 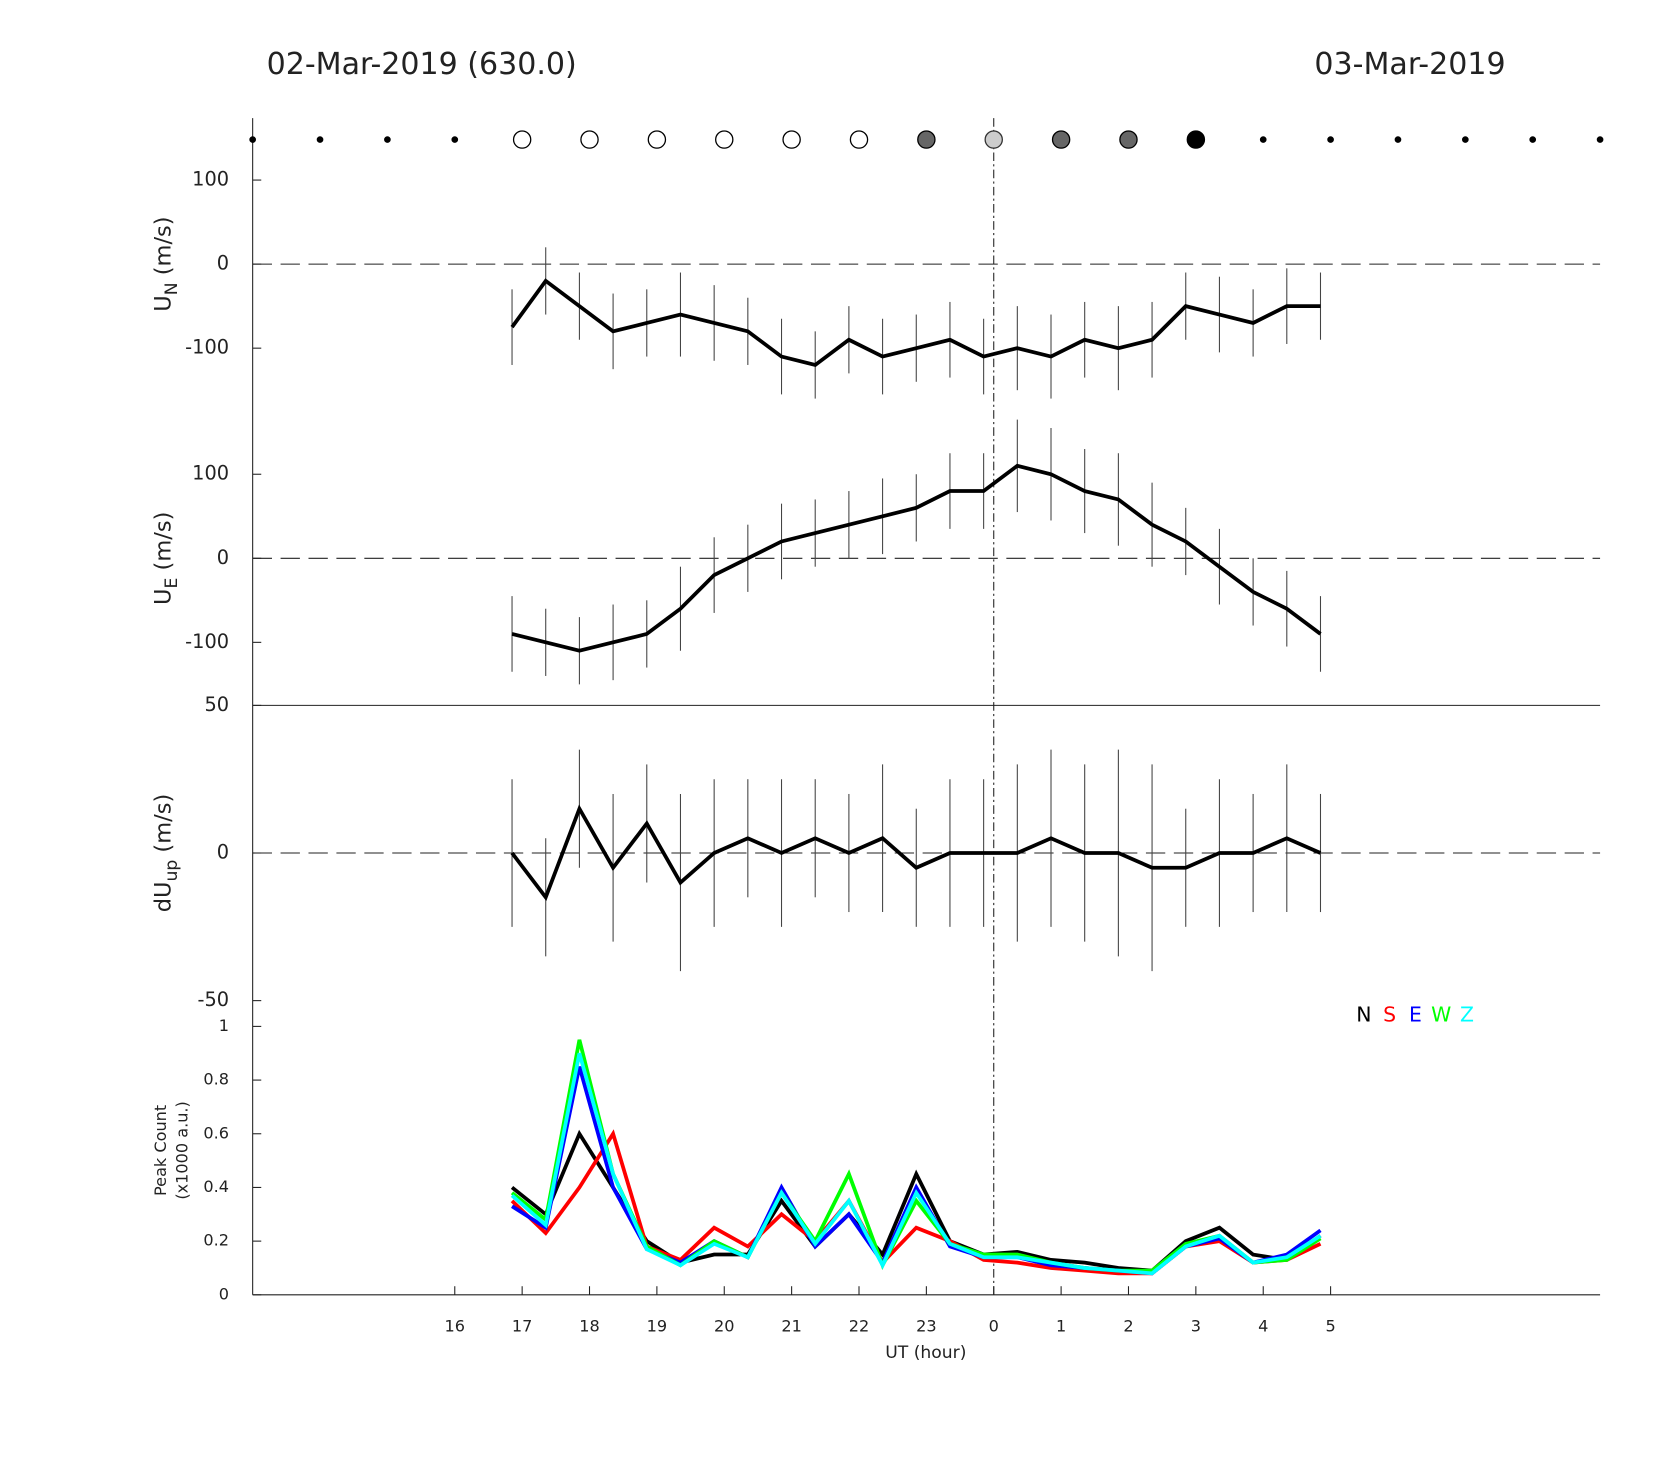 What do you see at coordinates (926, 1326) in the screenshot?
I see `x-tick-label: 23` at bounding box center [926, 1326].